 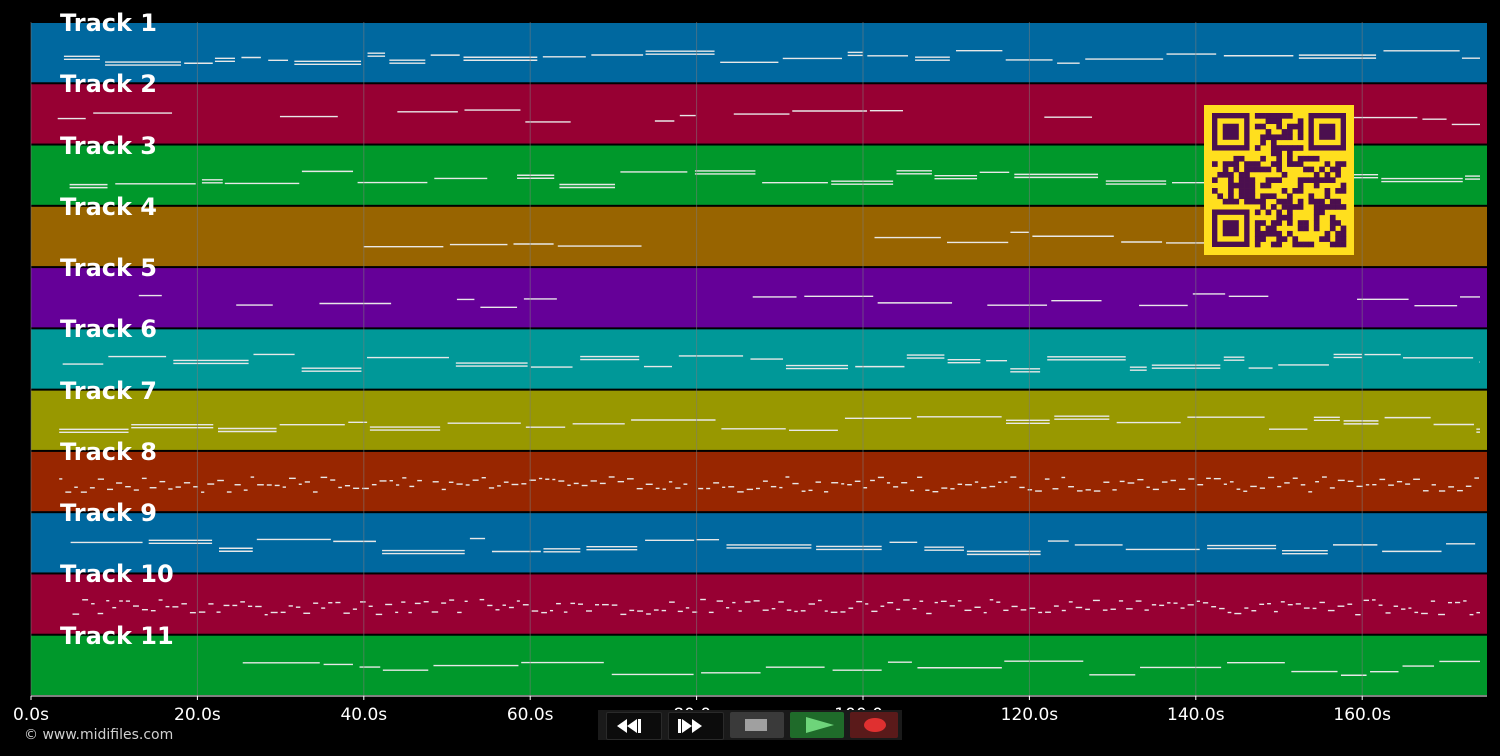 I want to click on rewind-button, so click(x=634, y=726).